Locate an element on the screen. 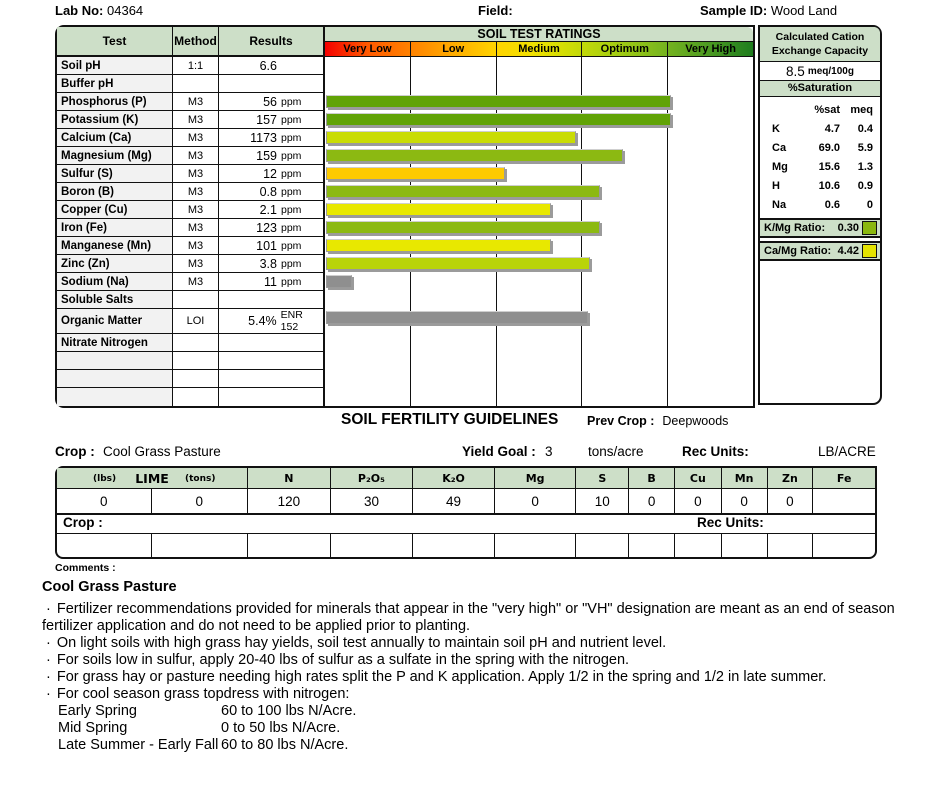 The width and height of the screenshot is (932, 791). rating-zone-very-high: Very High is located at coordinates (710, 49).